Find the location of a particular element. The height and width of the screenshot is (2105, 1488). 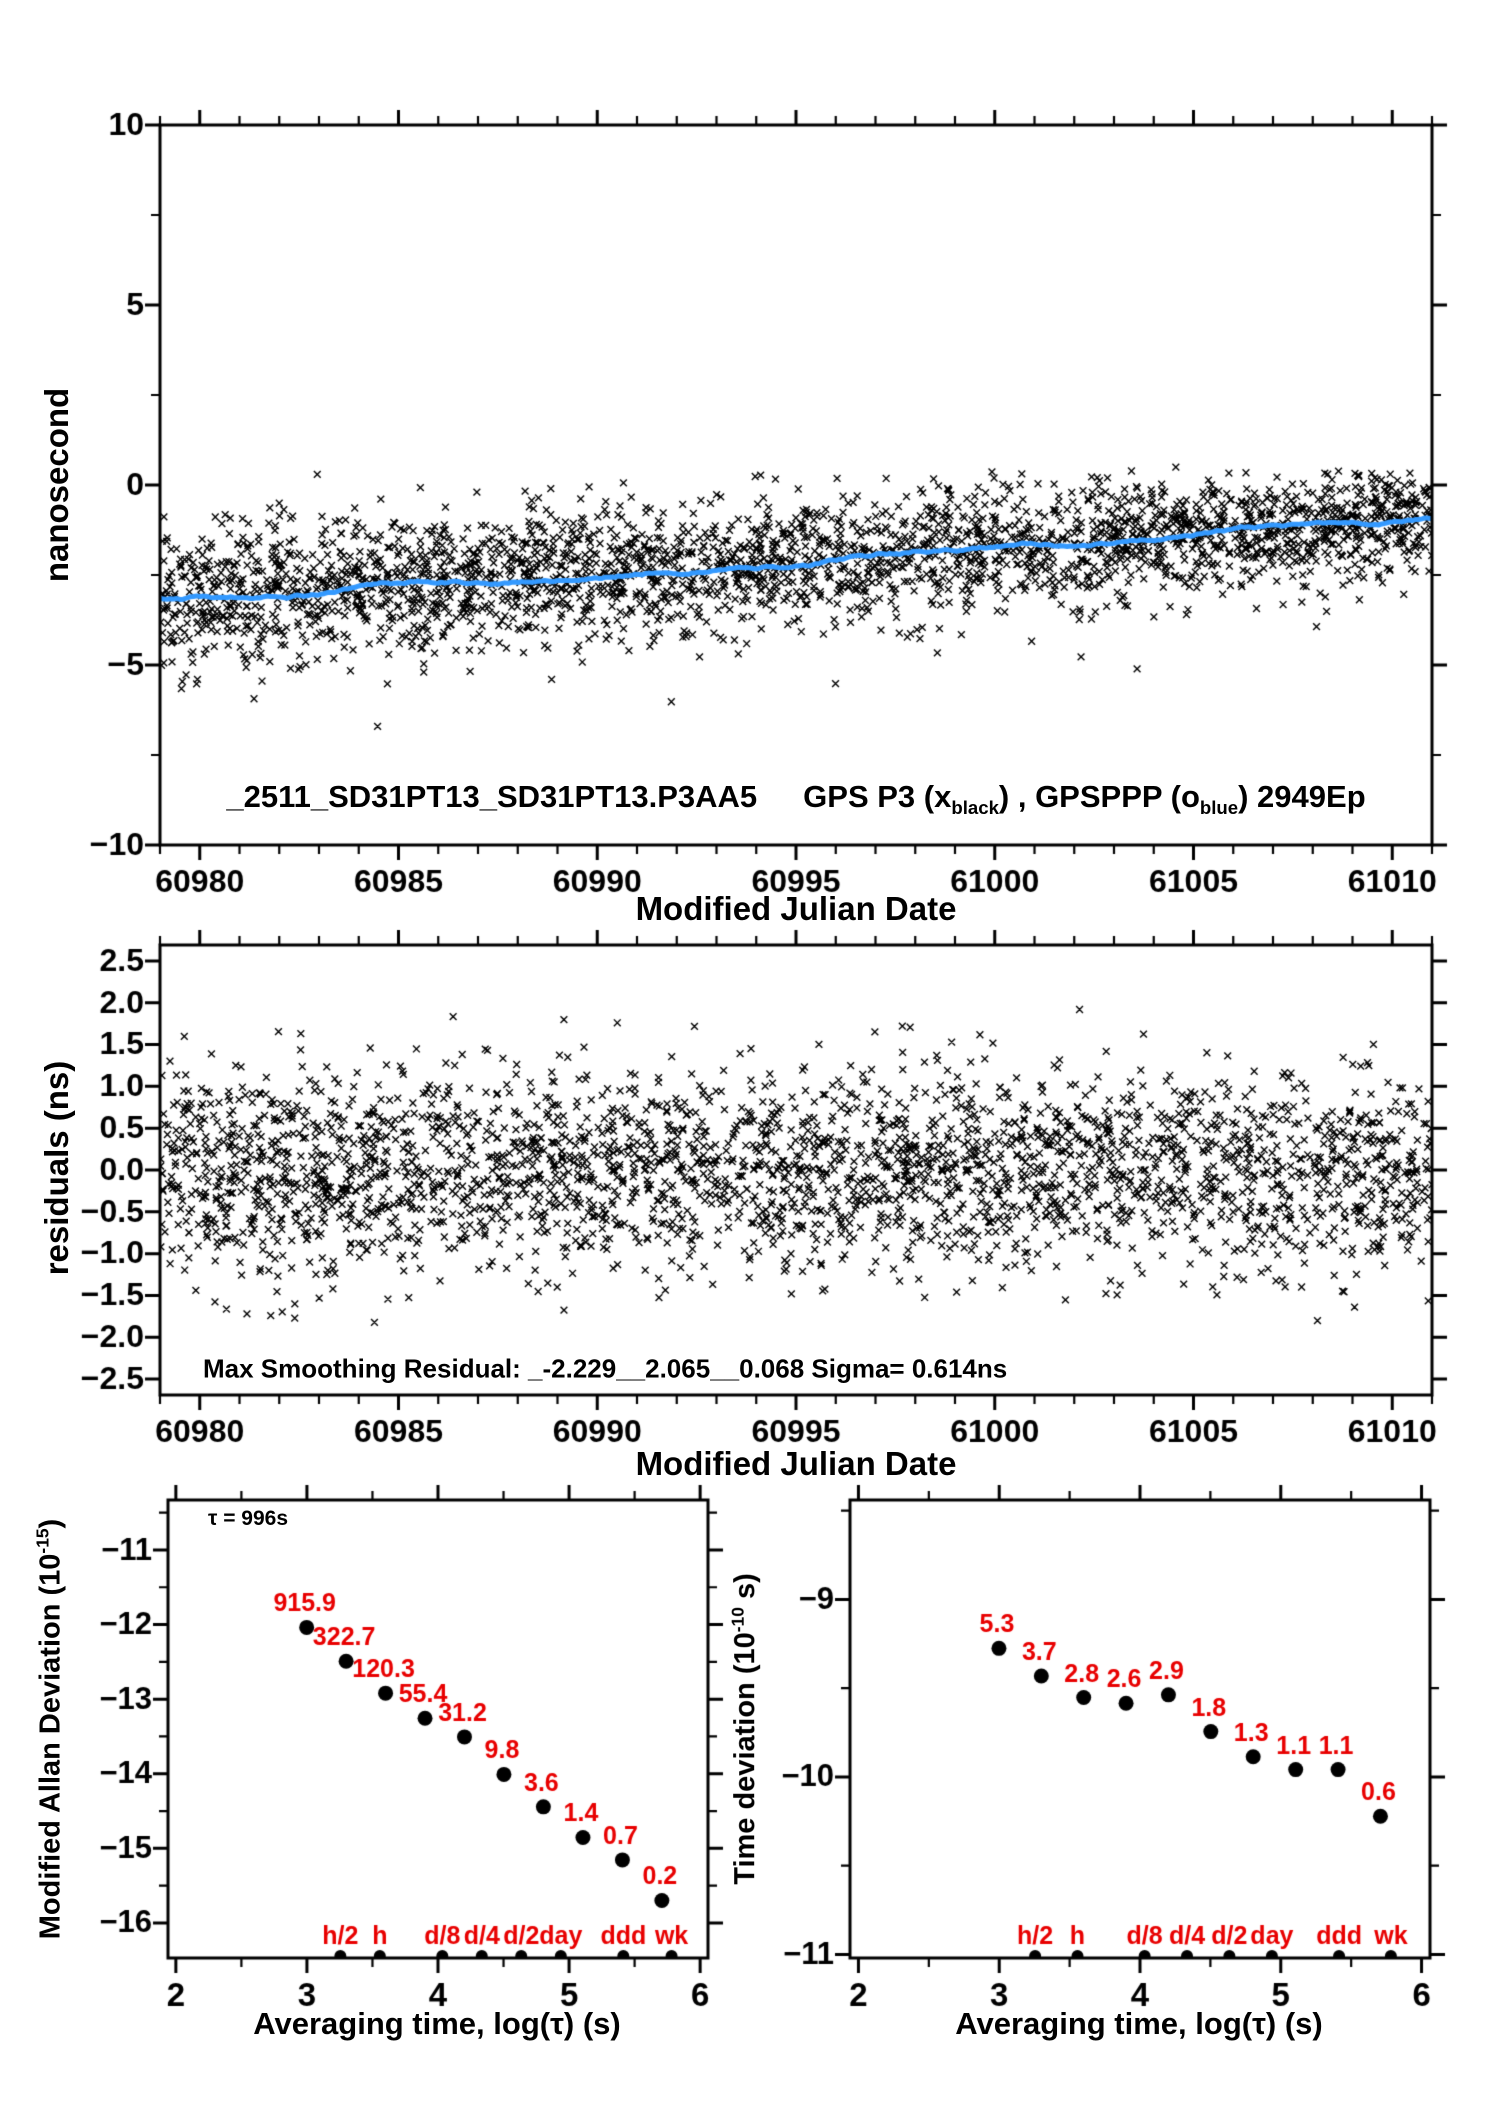

tdev-panel-xlabel: Averaging time, log(τ) (s) is located at coordinates (1139, 2023).